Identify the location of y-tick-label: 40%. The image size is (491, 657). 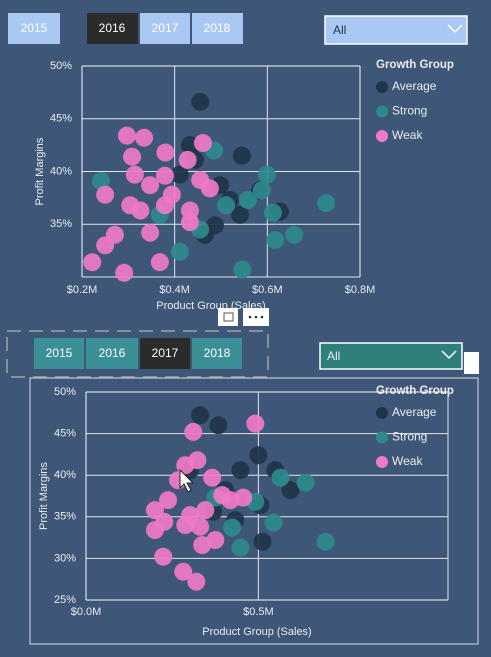
(61, 171).